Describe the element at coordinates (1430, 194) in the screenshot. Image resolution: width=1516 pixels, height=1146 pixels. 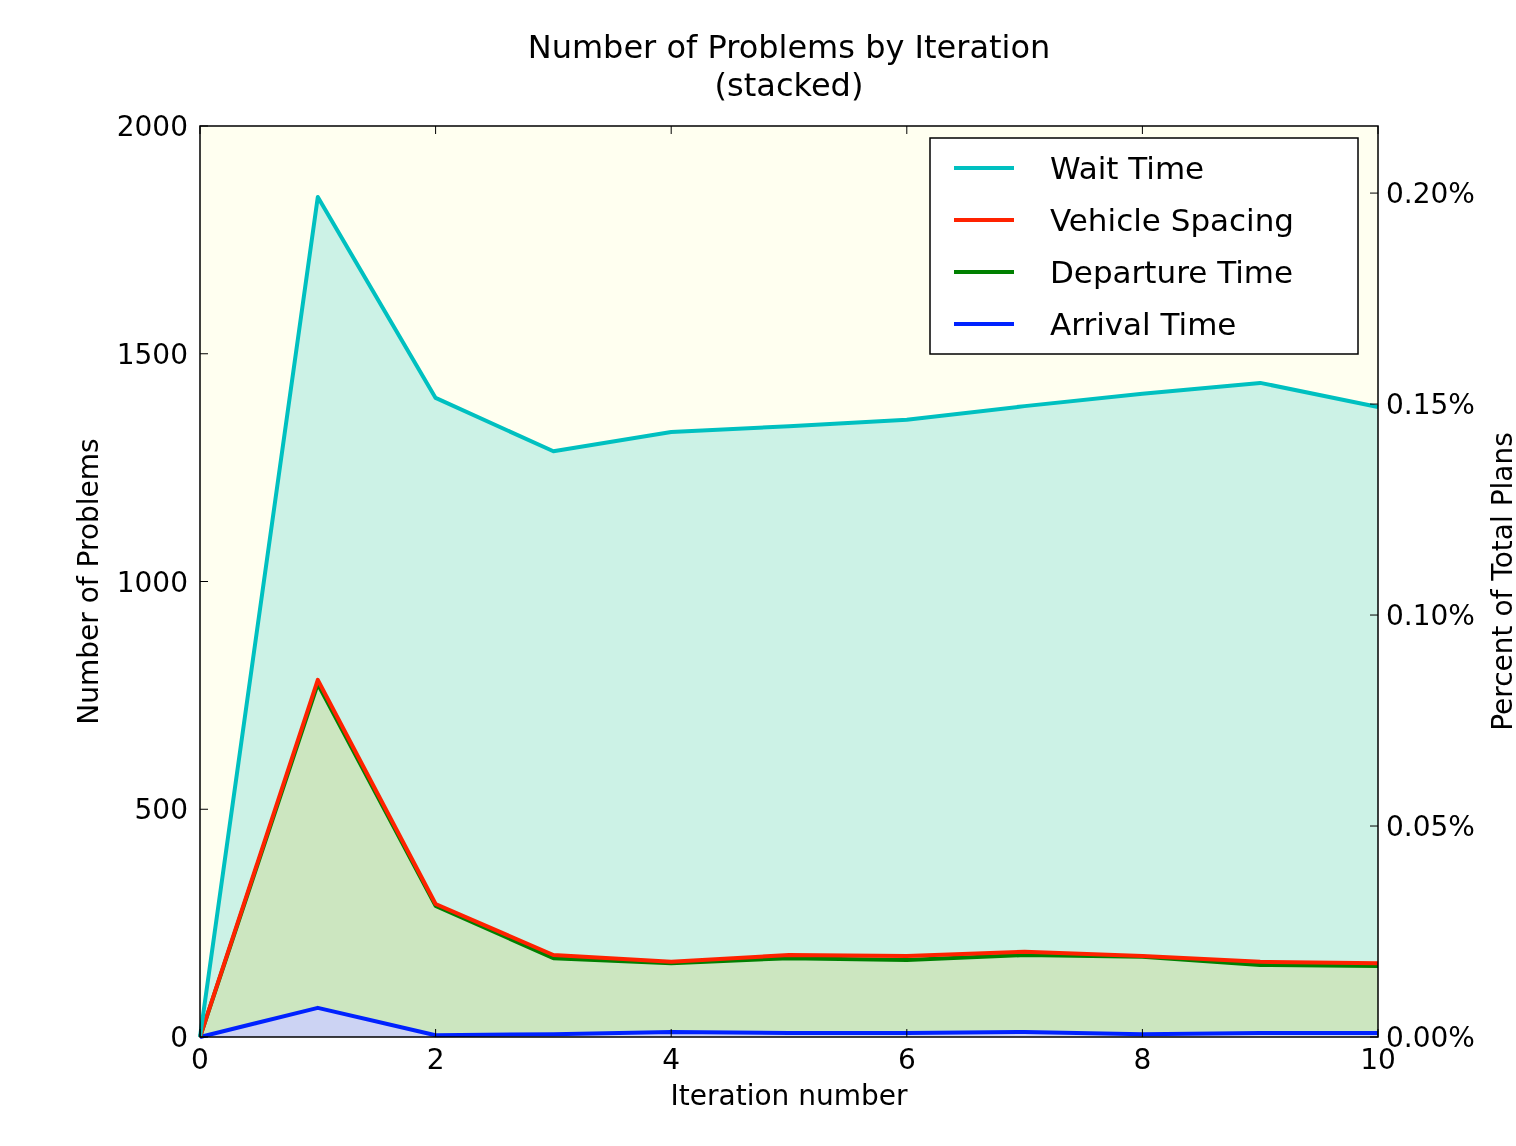
I see `y2-tick-label: 0.20%` at that location.